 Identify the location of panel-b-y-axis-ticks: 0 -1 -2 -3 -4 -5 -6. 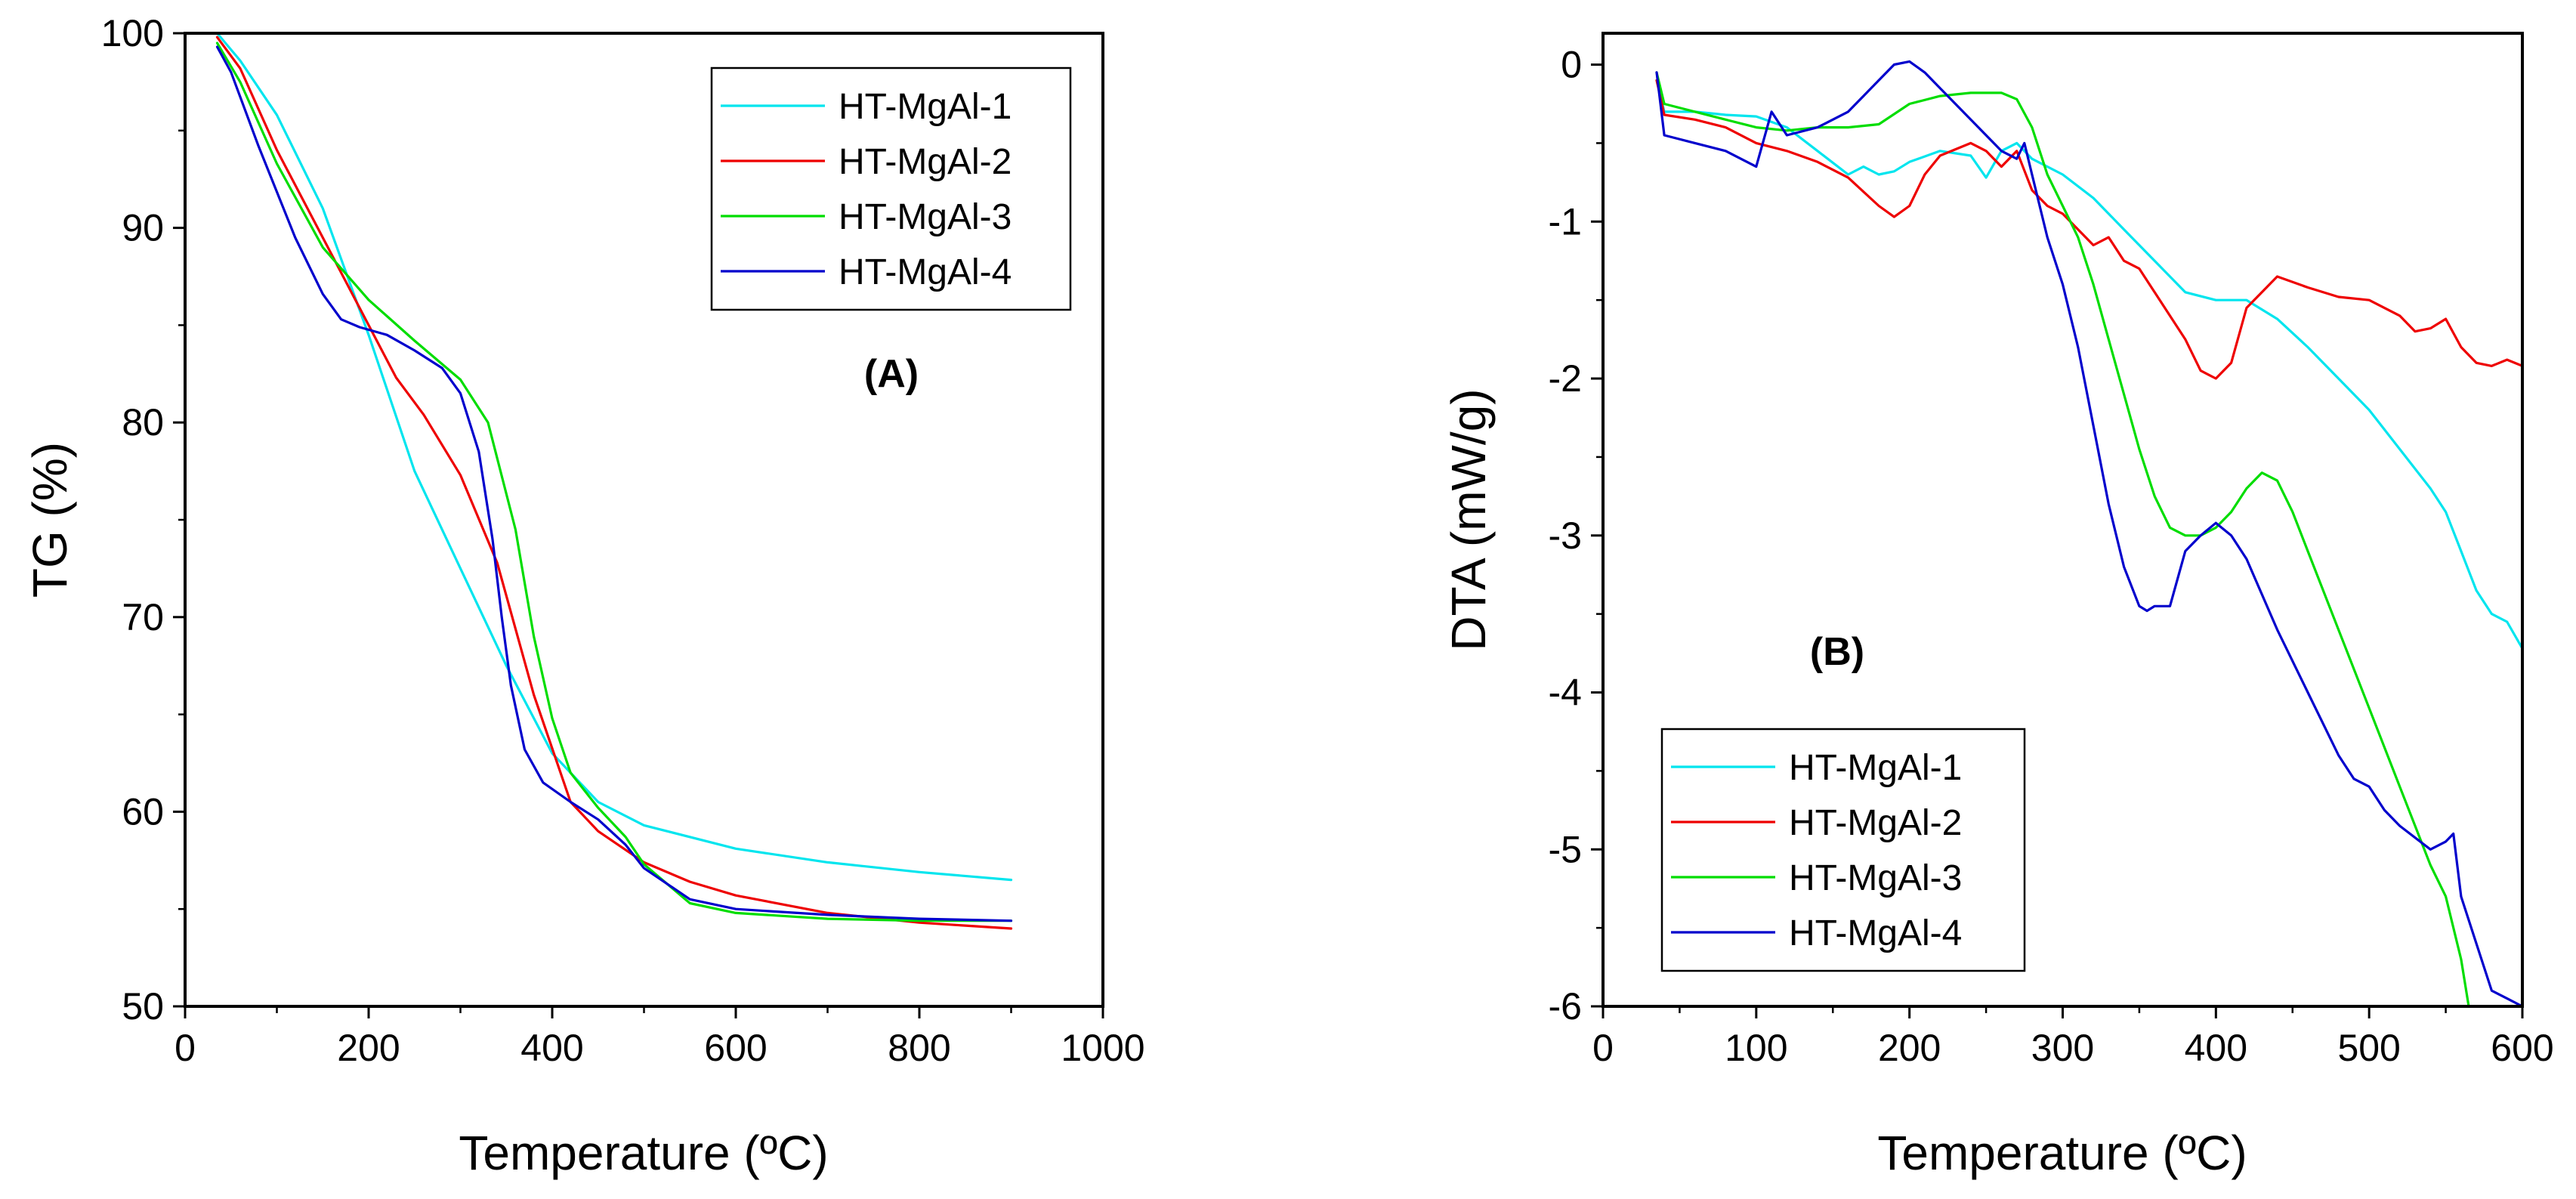
(1576, 535).